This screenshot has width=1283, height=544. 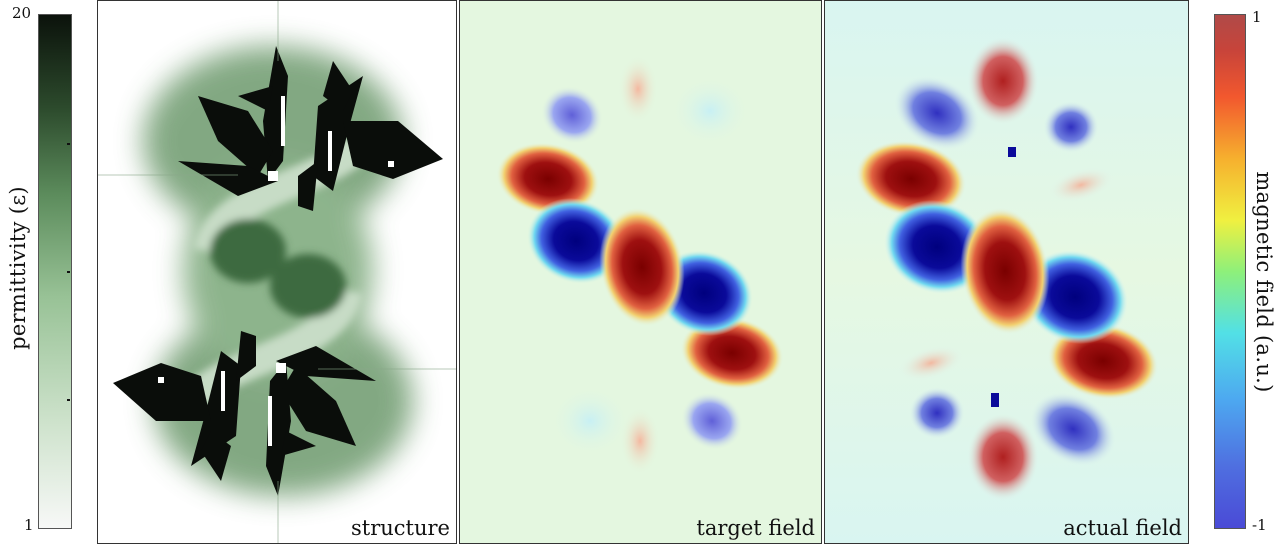 What do you see at coordinates (310, 128) in the screenshot?
I see `structure-material-top` at bounding box center [310, 128].